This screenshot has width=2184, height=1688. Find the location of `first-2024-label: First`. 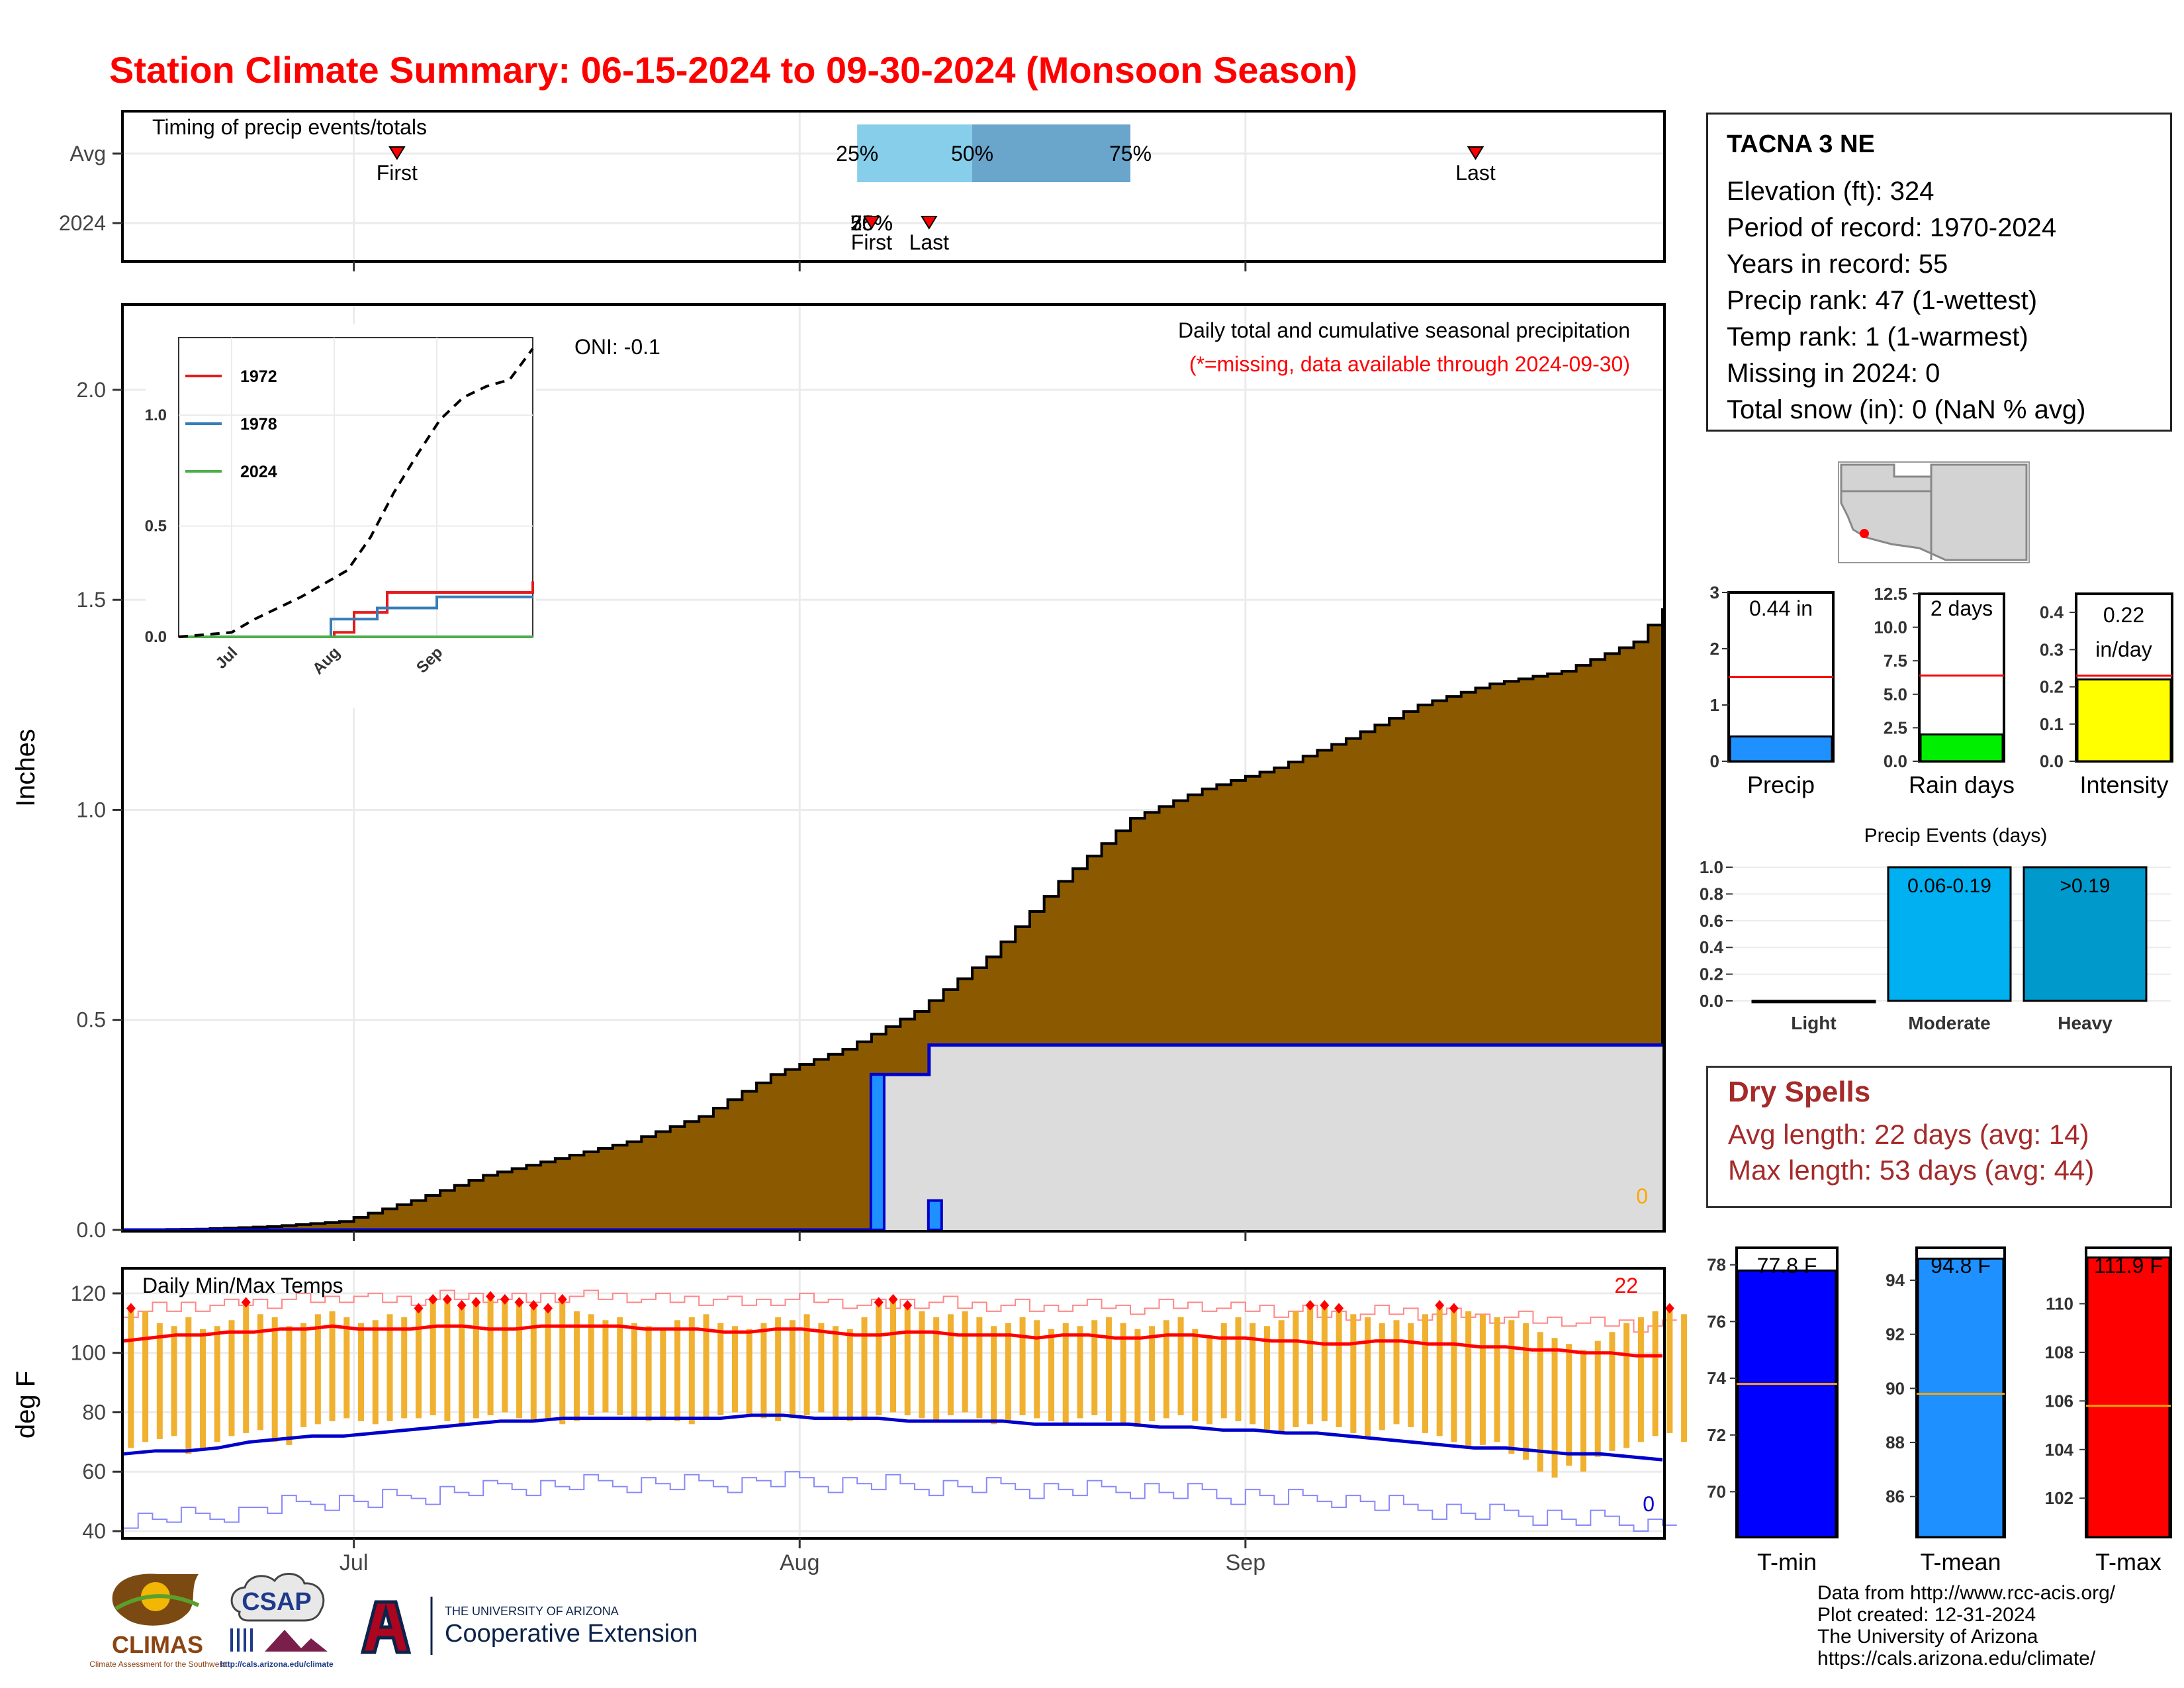

first-2024-label: First is located at coordinates (872, 242).